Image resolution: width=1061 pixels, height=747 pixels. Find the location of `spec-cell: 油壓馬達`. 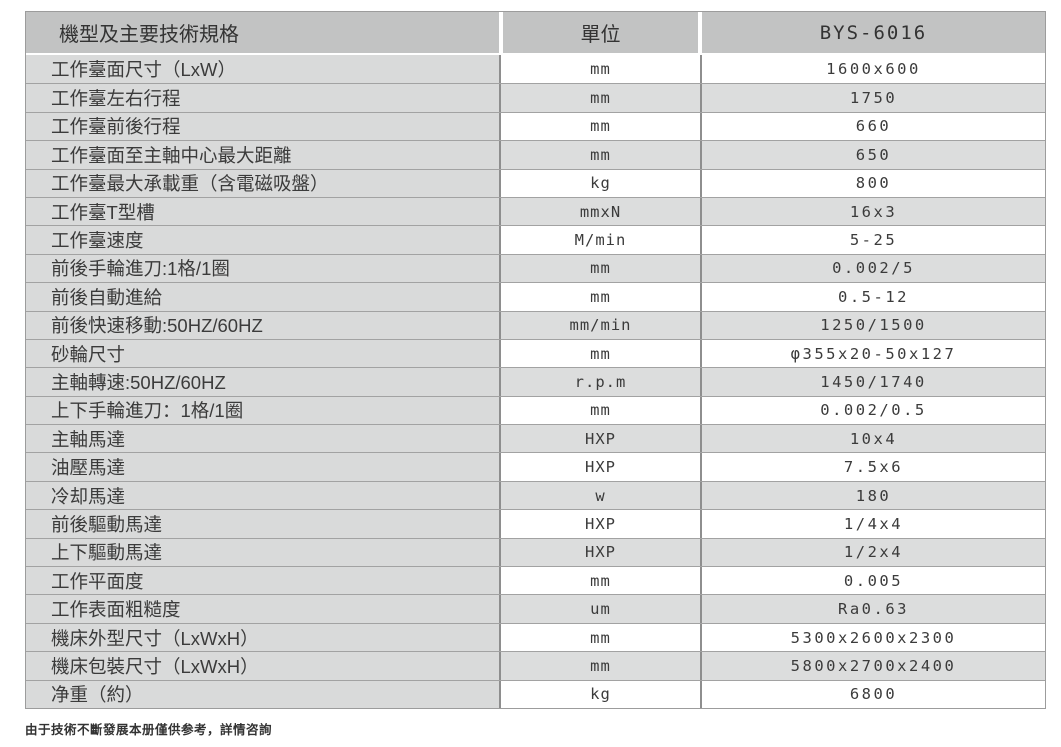

spec-cell: 油壓馬達 is located at coordinates (262, 467).